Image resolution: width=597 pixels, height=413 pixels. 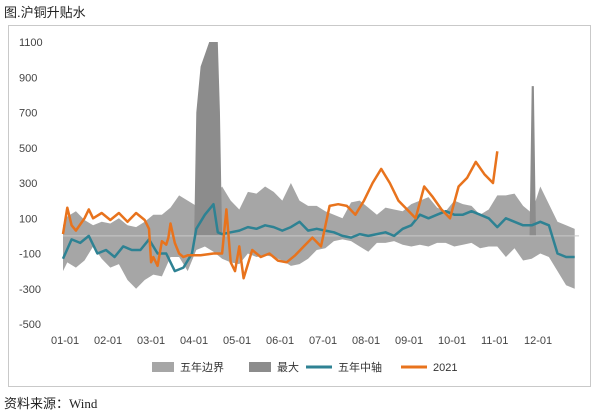 What do you see at coordinates (237, 341) in the screenshot?
I see `x-tick-label: 05-01` at bounding box center [237, 341].